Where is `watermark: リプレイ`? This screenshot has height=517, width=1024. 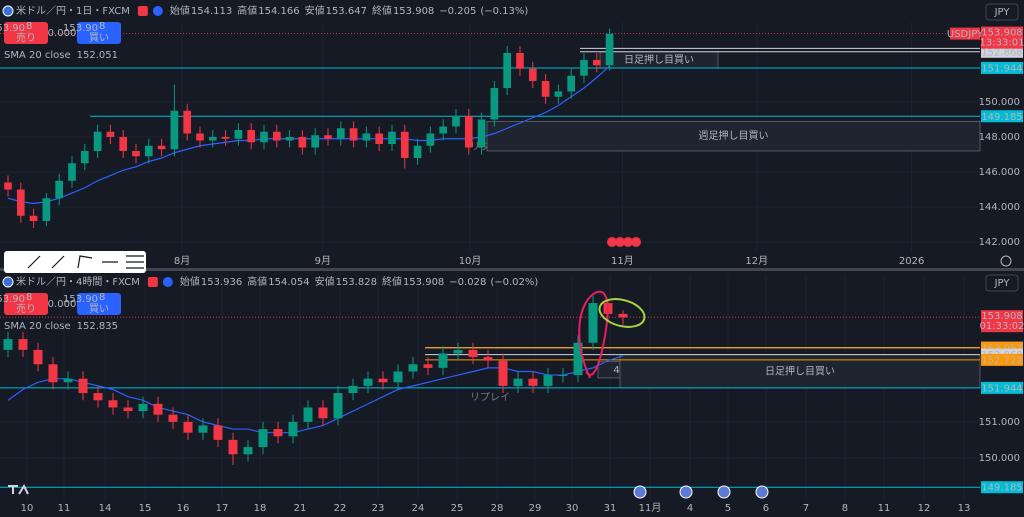 watermark: リプレイ is located at coordinates (490, 398).